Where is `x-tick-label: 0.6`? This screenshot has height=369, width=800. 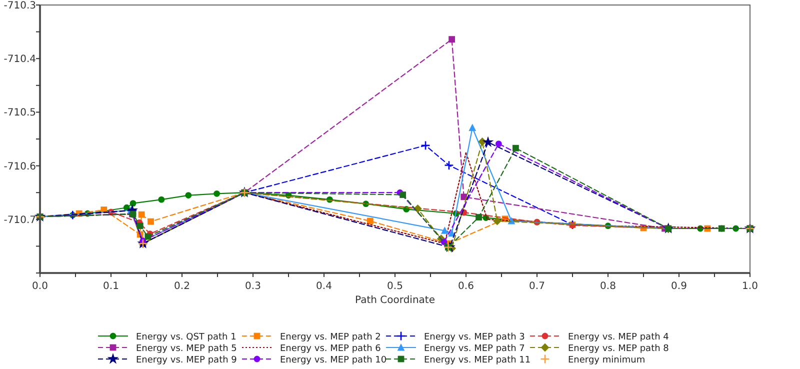
x-tick-label: 0.6 is located at coordinates (466, 286).